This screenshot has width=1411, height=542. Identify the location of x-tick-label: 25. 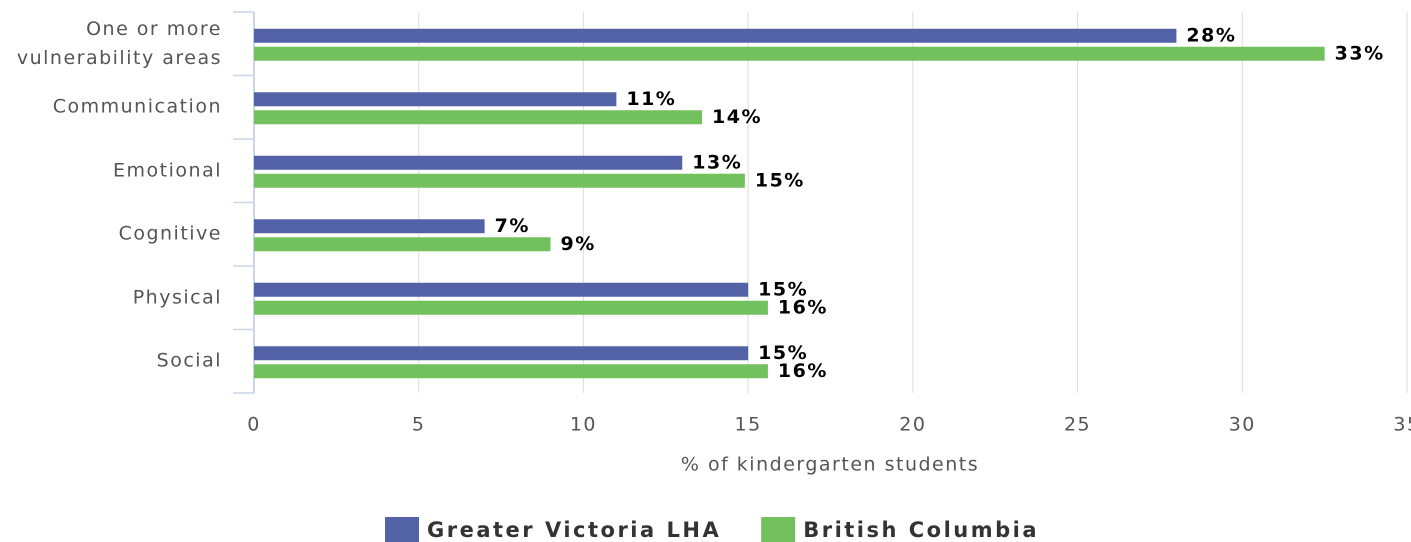
(1077, 425).